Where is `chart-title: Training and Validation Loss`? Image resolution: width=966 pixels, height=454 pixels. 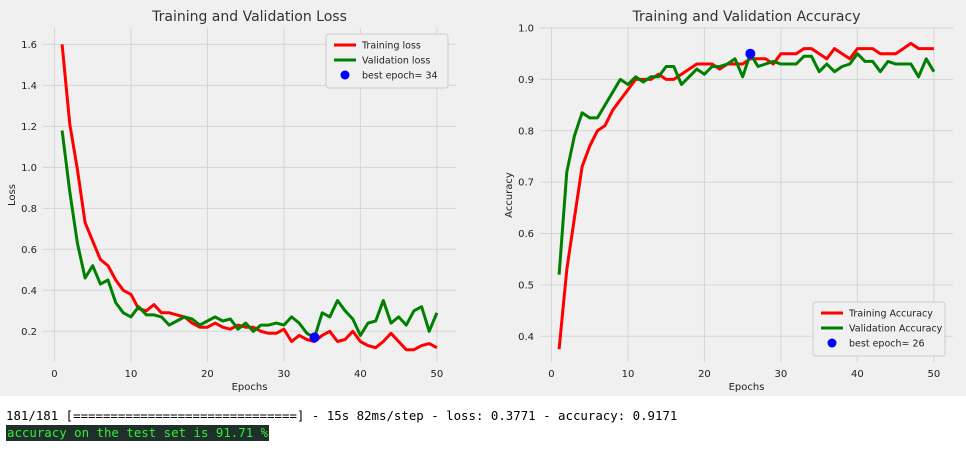 chart-title: Training and Validation Loss is located at coordinates (249, 17).